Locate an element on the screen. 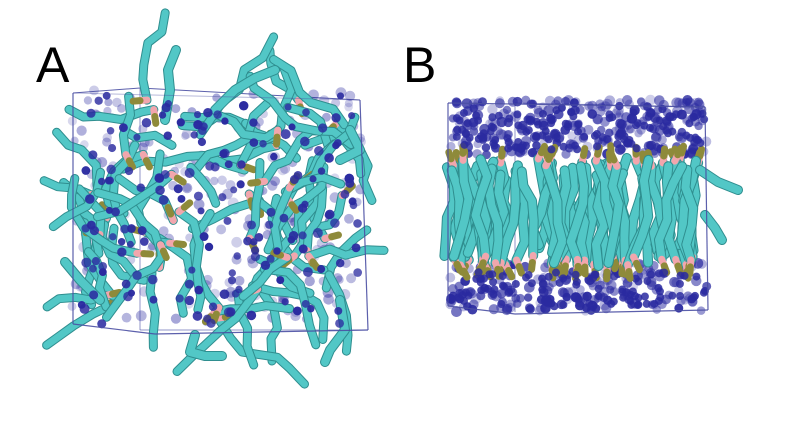  box-edge is located at coordinates (364, 215).